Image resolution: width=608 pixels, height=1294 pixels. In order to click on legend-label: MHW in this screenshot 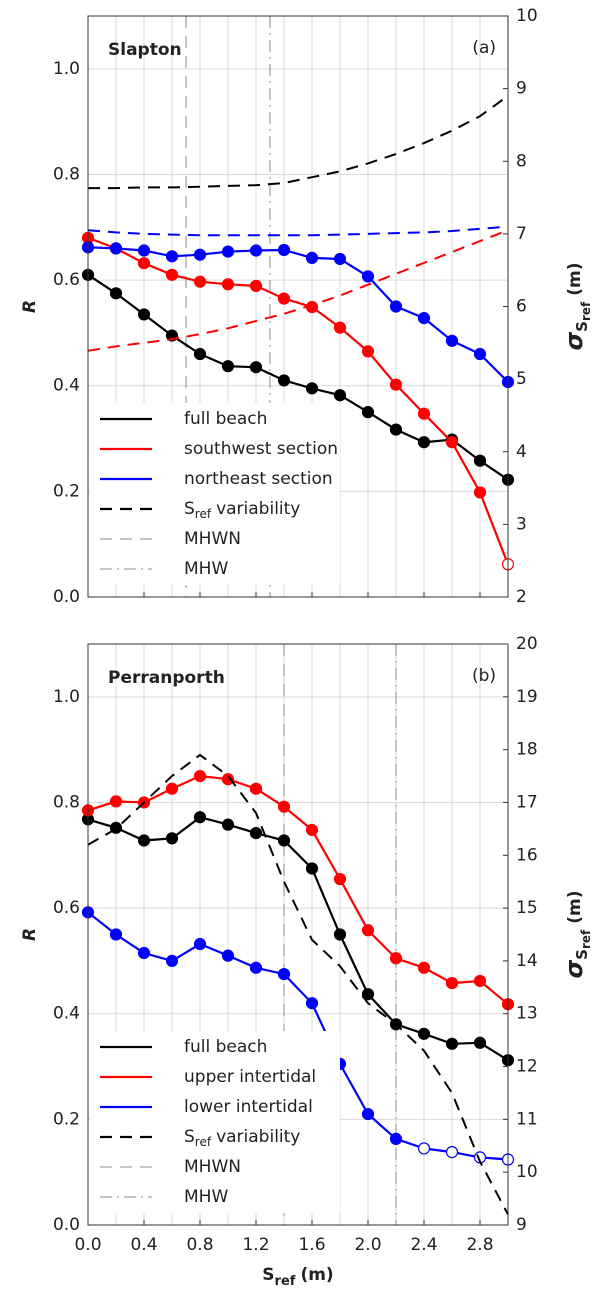, I will do `click(206, 1197)`.